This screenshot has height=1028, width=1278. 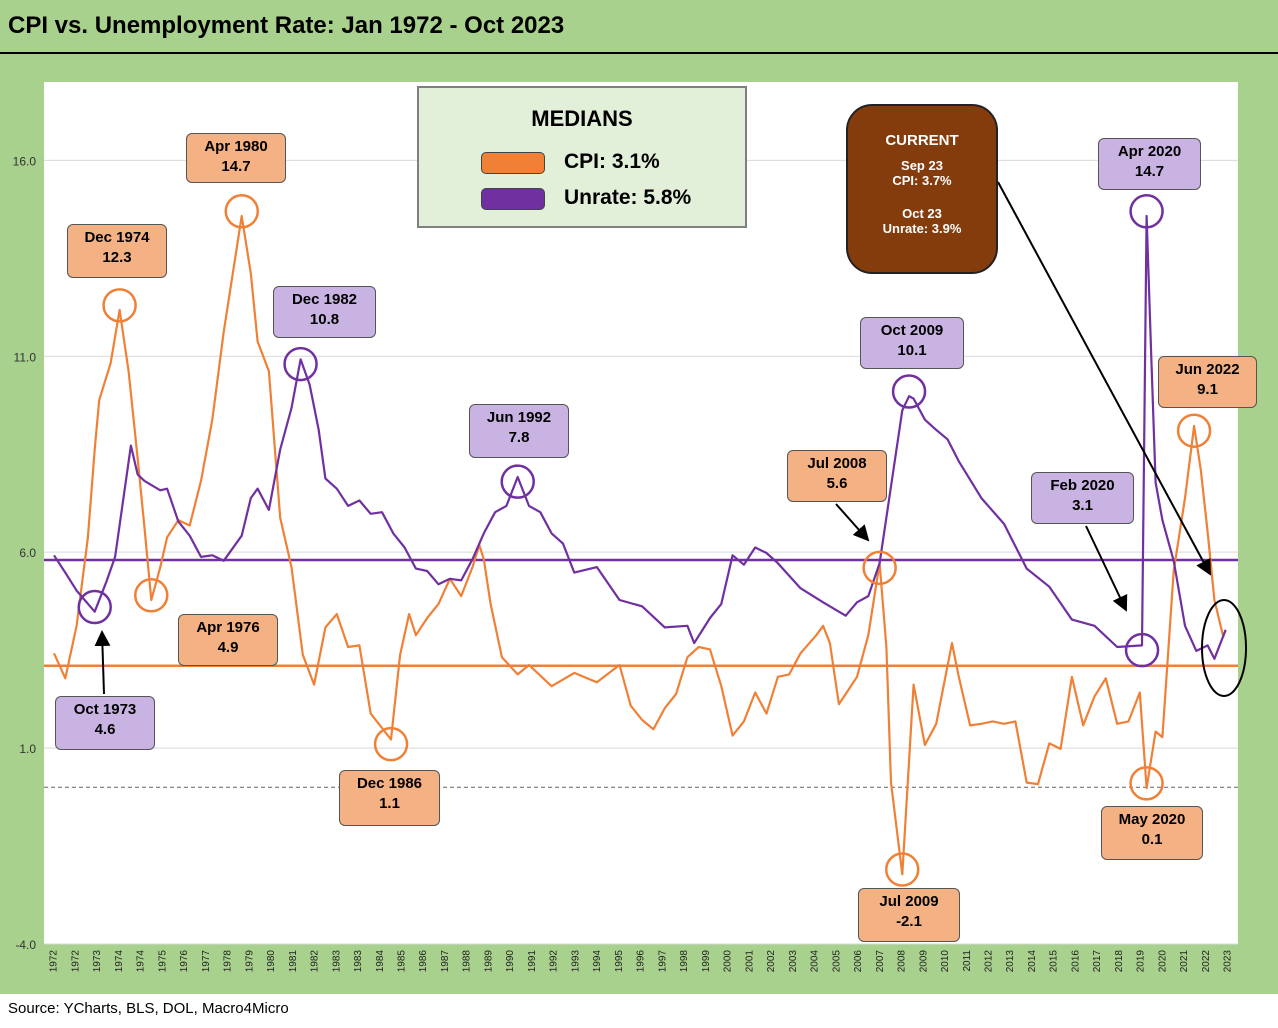 What do you see at coordinates (612, 161) in the screenshot?
I see `cpi-median-label: CPI: 3.1%` at bounding box center [612, 161].